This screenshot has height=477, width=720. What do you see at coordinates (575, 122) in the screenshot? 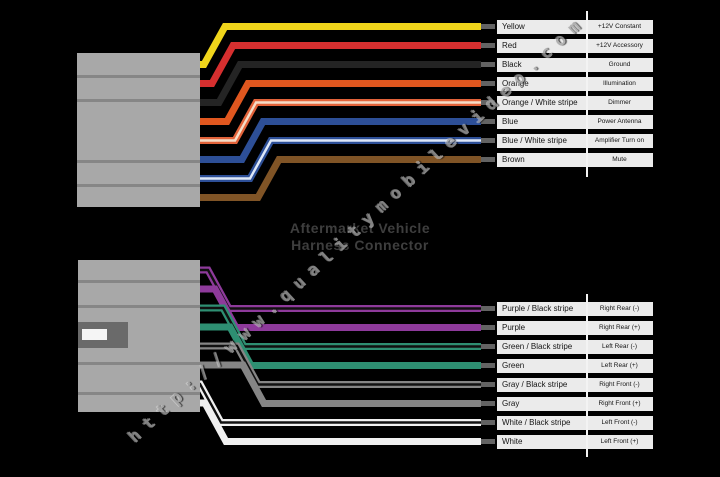
I see `wire-label-row-blue: Blue Power Antenna` at bounding box center [575, 122].